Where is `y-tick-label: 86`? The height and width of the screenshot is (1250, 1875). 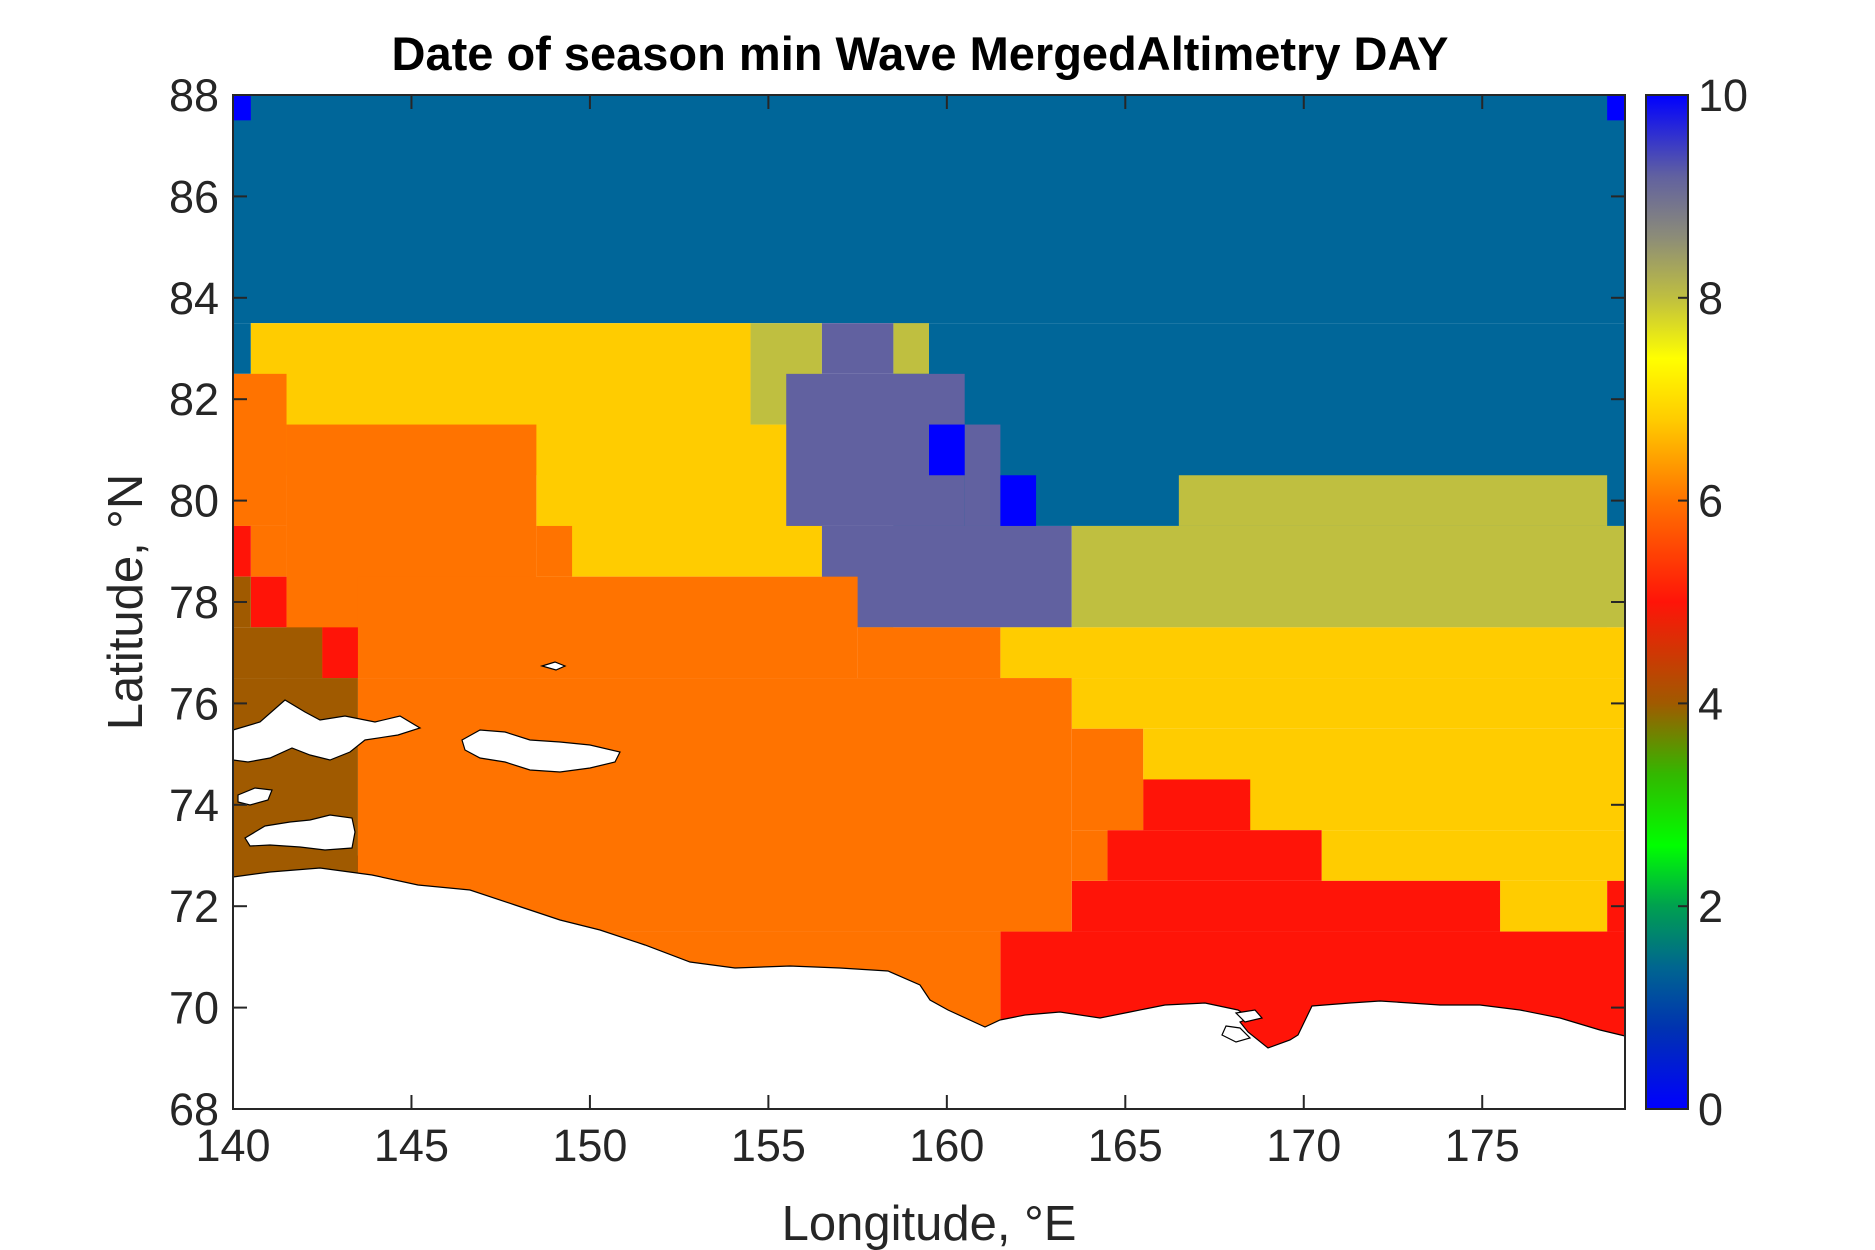 y-tick-label: 86 is located at coordinates (194, 196).